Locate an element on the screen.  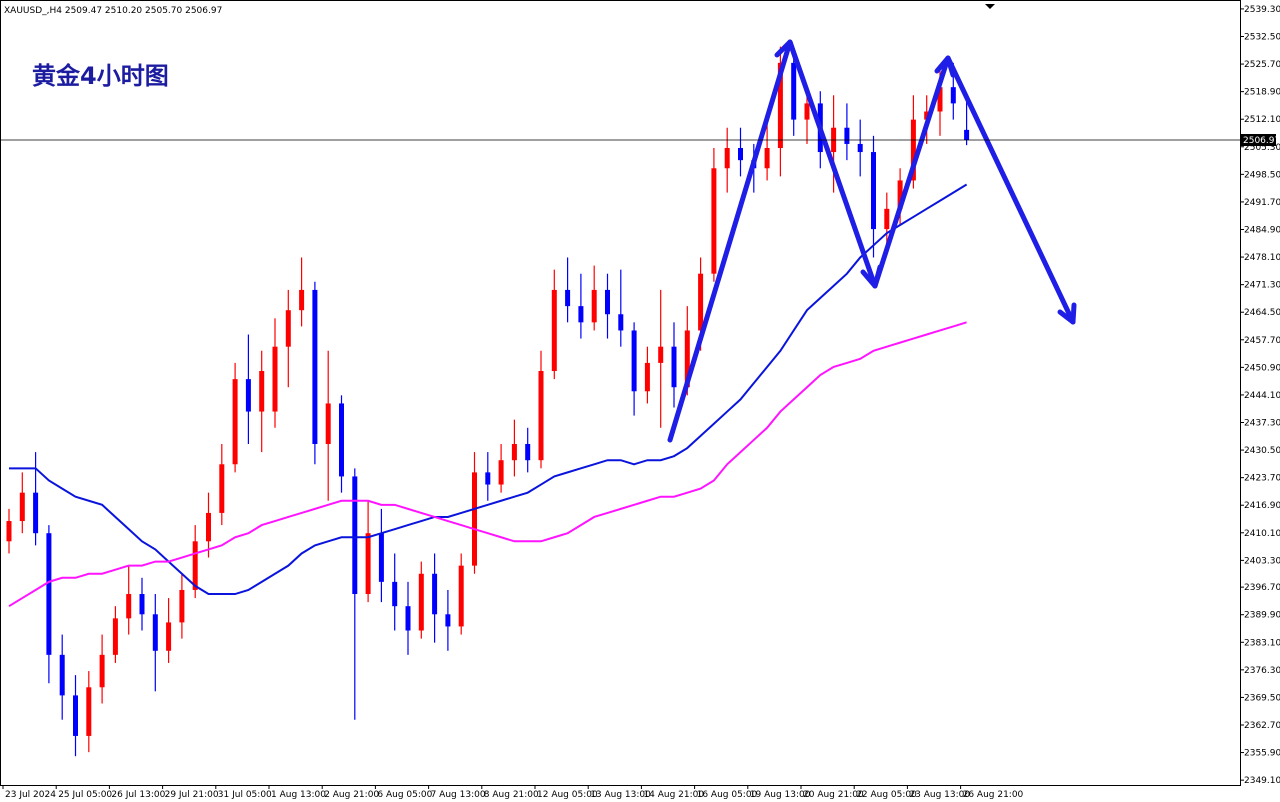
x-tick-label: 6 Aug 05:00 is located at coordinates (404, 795).